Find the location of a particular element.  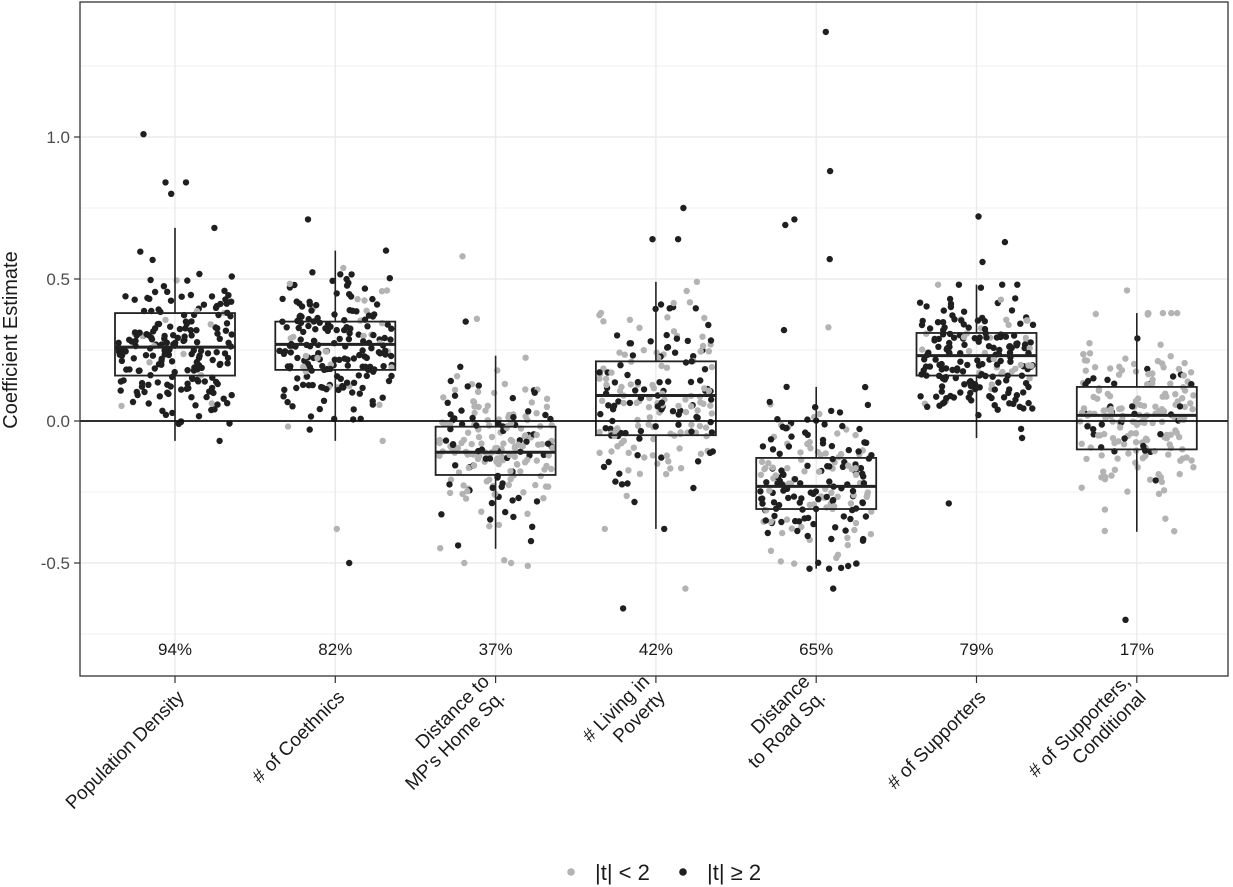

percent-label: 37% is located at coordinates (496, 649).